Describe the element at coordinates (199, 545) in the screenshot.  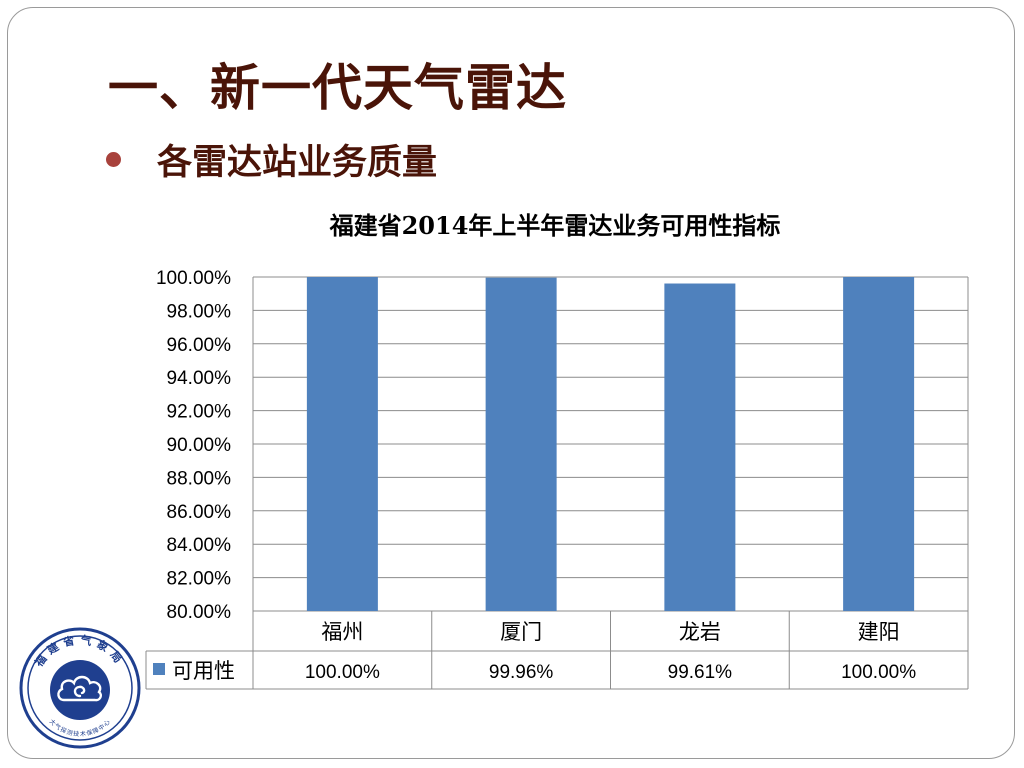
I see `y-tick-label: 84.00%` at that location.